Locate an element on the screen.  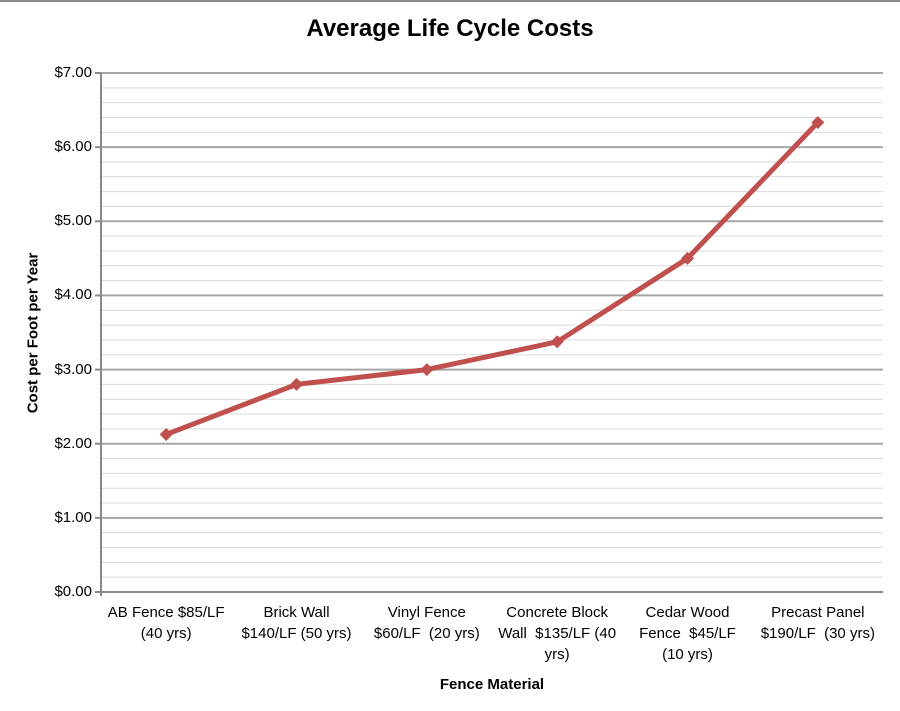
x-axis-category-label: AB Fence $85/LF (40 yrs) is located at coordinates (166, 623).